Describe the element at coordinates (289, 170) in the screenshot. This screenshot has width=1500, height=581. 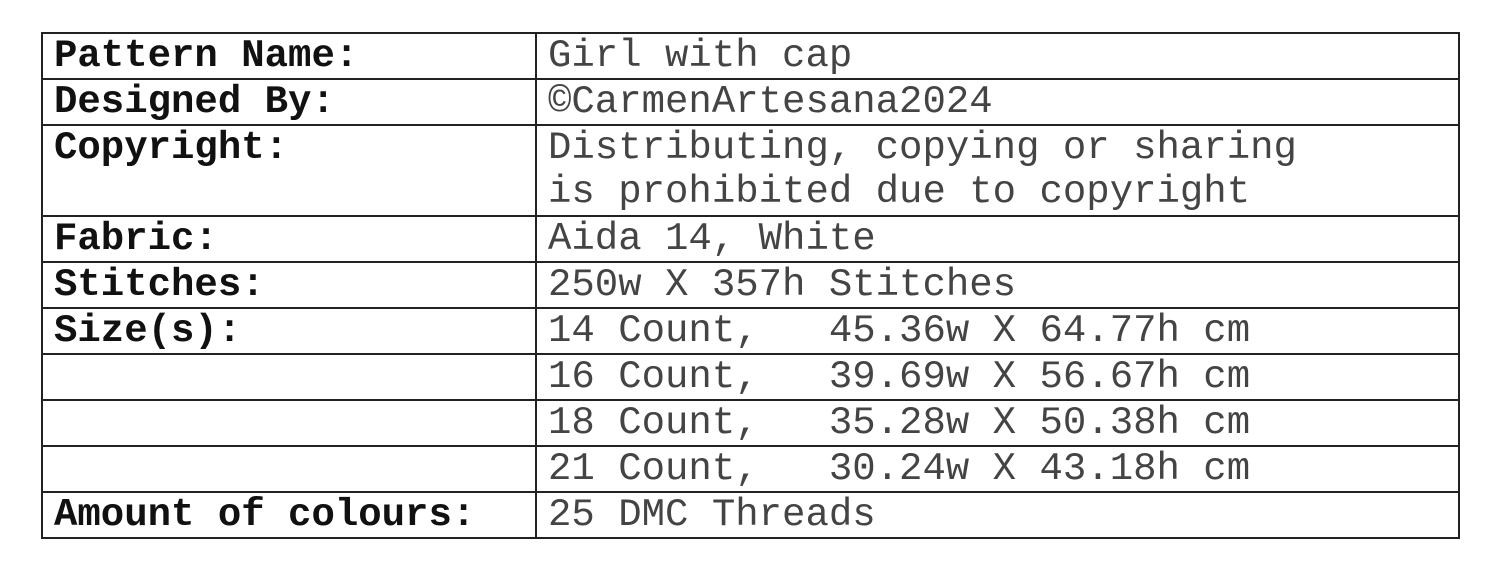
I see `label-cell: Copyright:` at that location.